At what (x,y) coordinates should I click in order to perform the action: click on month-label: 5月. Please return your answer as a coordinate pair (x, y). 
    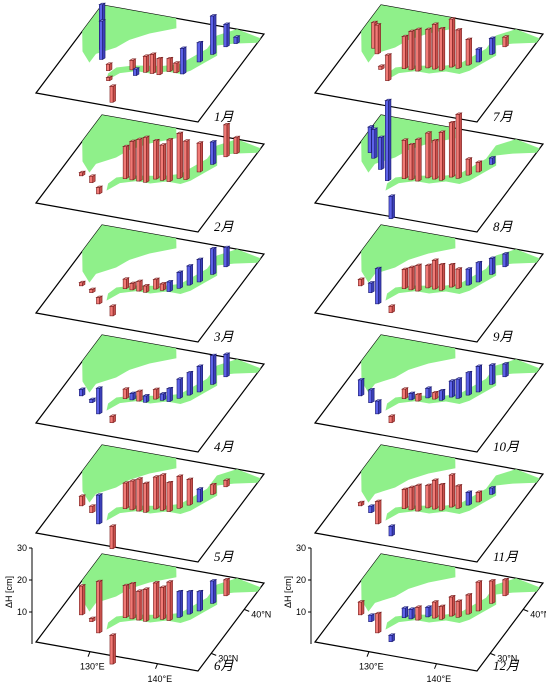
    Looking at the image, I should click on (224, 556).